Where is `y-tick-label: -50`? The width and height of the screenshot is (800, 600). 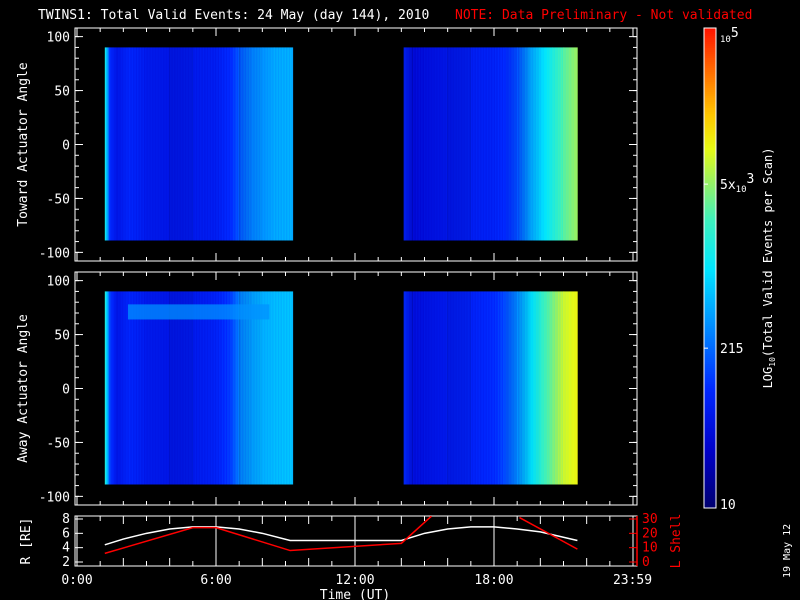 y-tick-label: -50 is located at coordinates (58, 443).